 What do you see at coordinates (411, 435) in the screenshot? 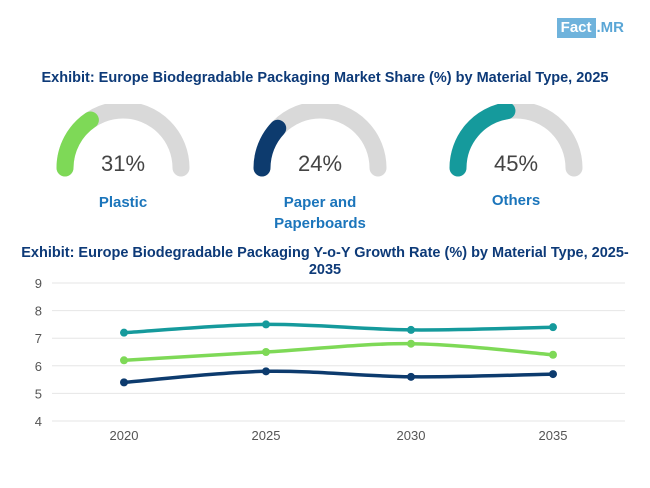
I see `x-tick-label: 2030` at bounding box center [411, 435].